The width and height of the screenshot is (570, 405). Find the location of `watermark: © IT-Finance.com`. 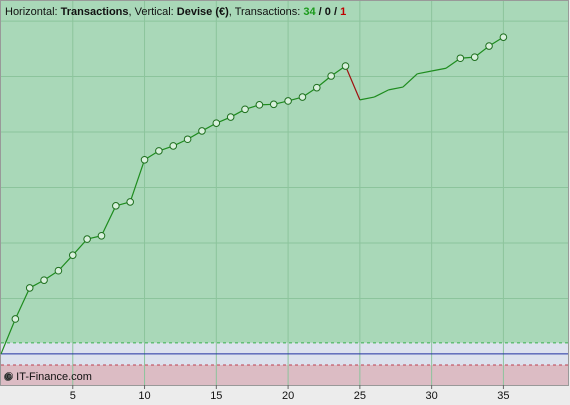

watermark: © IT-Finance.com is located at coordinates (48, 377).